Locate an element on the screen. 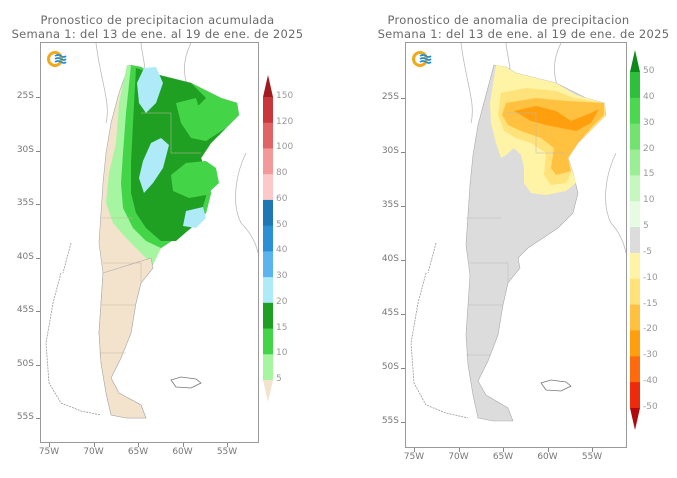 Image resolution: width=677 pixels, height=478 pixels. precip-10-15-blob-ne is located at coordinates (206, 119).